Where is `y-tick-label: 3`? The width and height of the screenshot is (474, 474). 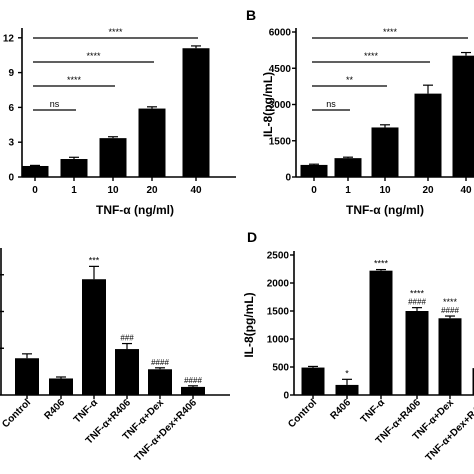
y-tick-label: 3 is located at coordinates (11, 143).